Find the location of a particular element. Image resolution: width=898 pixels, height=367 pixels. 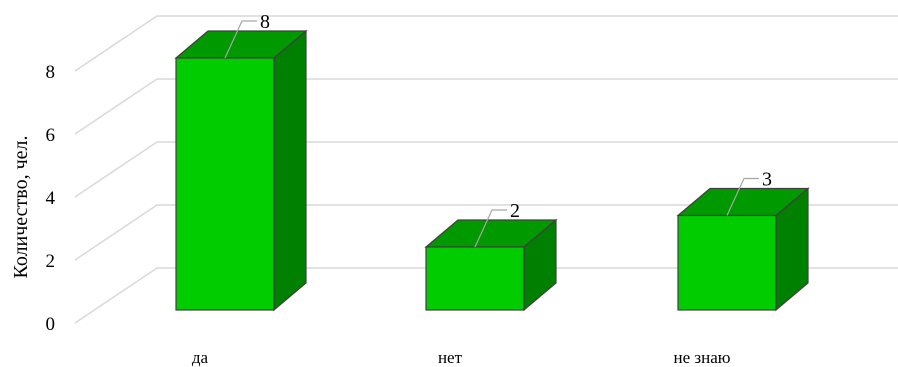

x-axis-categories: да нет не знаю is located at coordinates (461, 357).